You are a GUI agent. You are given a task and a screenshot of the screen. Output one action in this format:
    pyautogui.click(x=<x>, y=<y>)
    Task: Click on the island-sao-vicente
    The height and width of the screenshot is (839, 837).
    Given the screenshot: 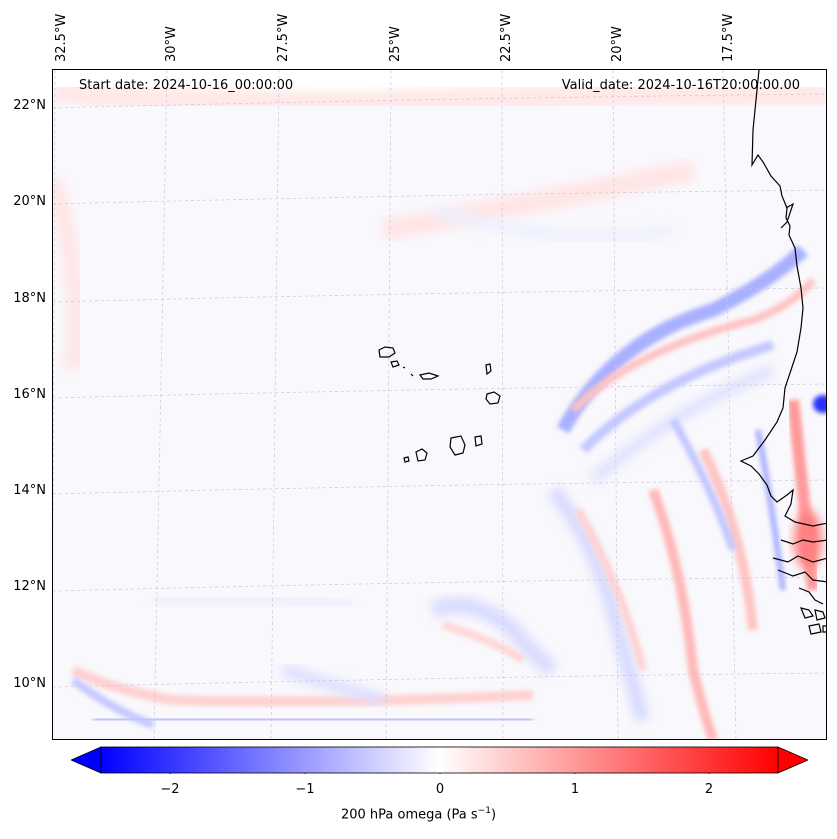 What is the action you would take?
    pyautogui.click(x=395, y=364)
    